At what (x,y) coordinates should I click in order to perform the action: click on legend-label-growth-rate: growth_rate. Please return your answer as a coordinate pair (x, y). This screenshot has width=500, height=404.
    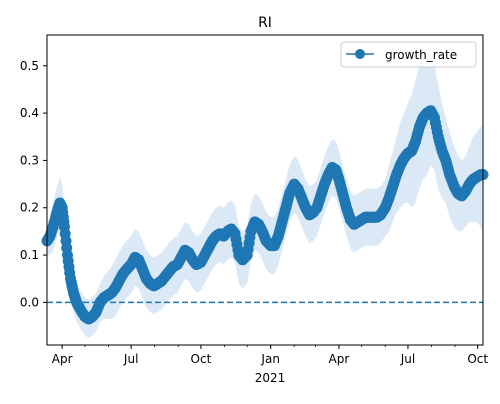
    Looking at the image, I should click on (421, 55).